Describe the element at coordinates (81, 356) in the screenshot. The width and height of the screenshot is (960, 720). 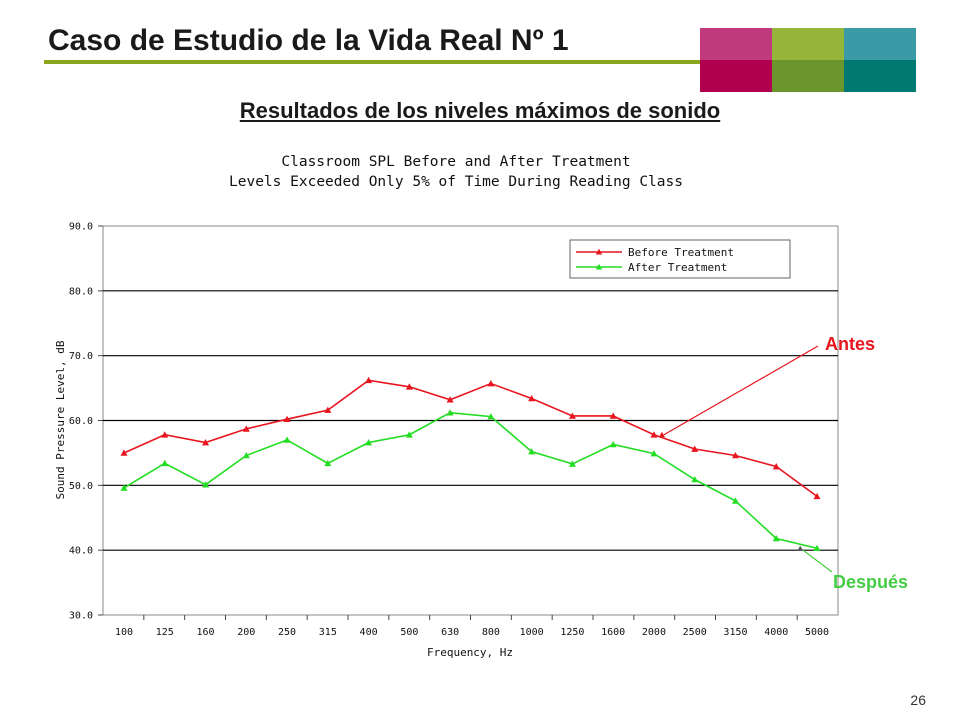
I see `y-tick-label: 70.0` at that location.